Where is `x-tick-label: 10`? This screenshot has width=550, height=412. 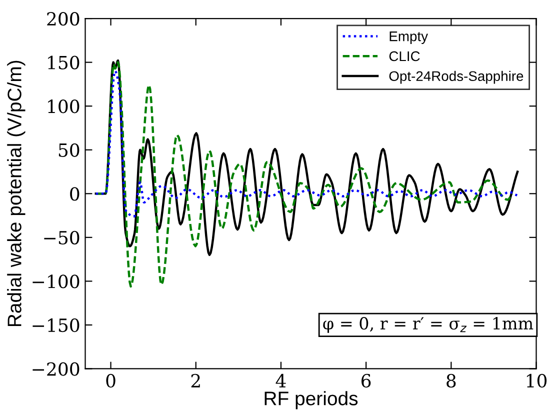
x-tick-label: 10 is located at coordinates (536, 381).